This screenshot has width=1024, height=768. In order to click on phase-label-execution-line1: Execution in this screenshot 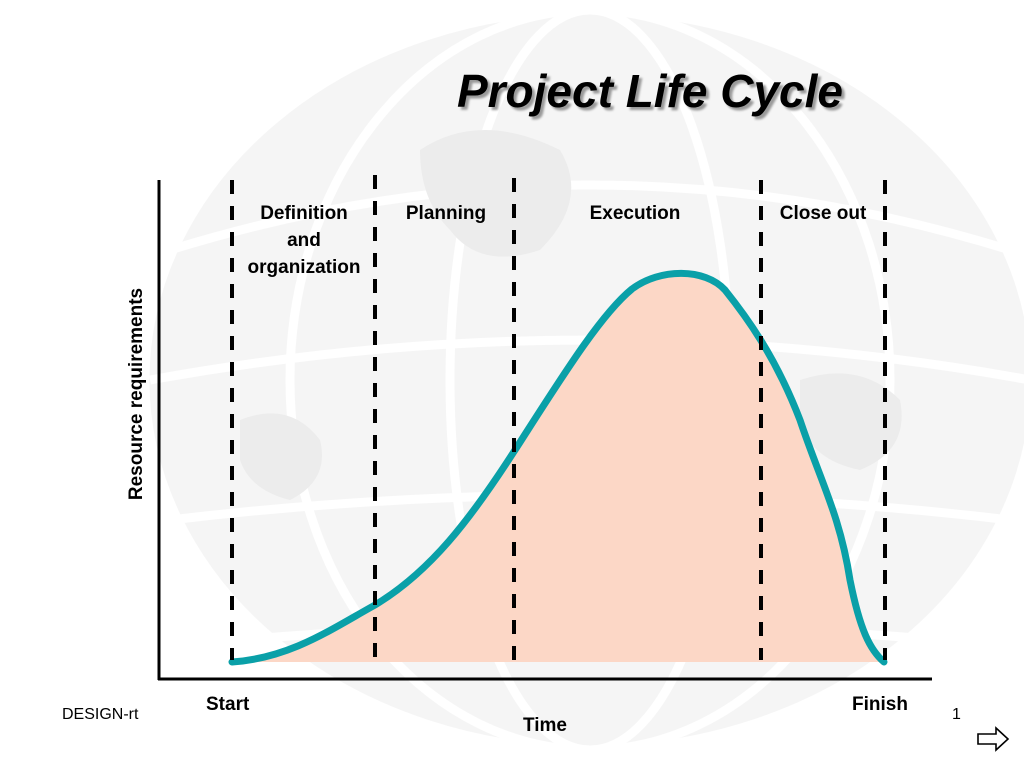, I will do `click(635, 213)`.